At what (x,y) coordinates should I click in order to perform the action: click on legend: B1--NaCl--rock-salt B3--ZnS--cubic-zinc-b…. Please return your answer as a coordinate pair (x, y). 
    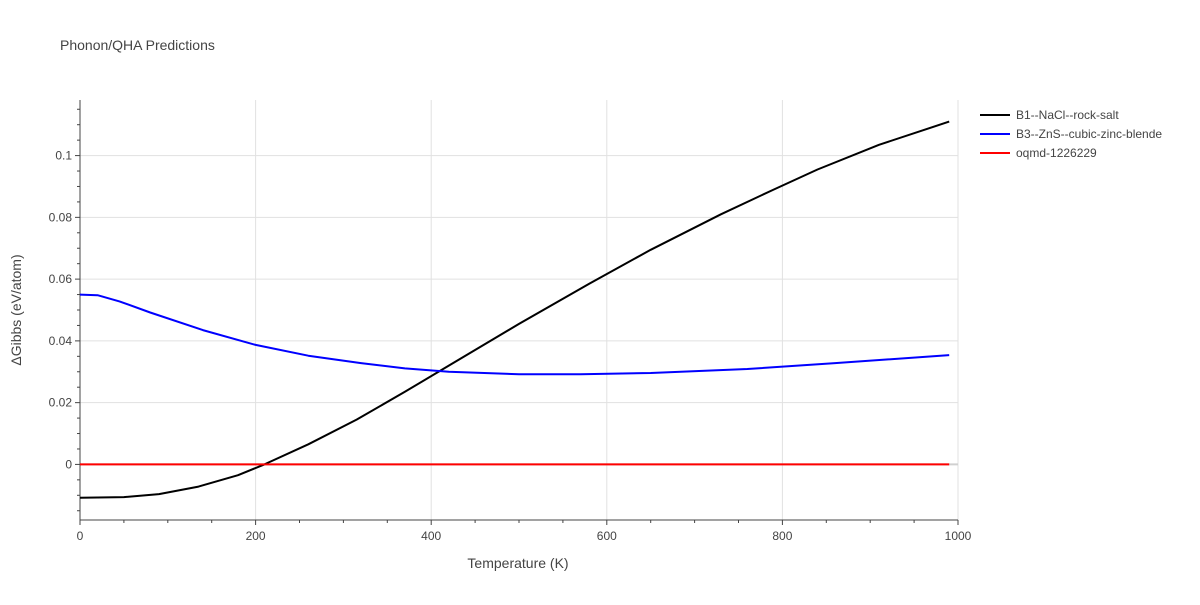
    Looking at the image, I should click on (1071, 134).